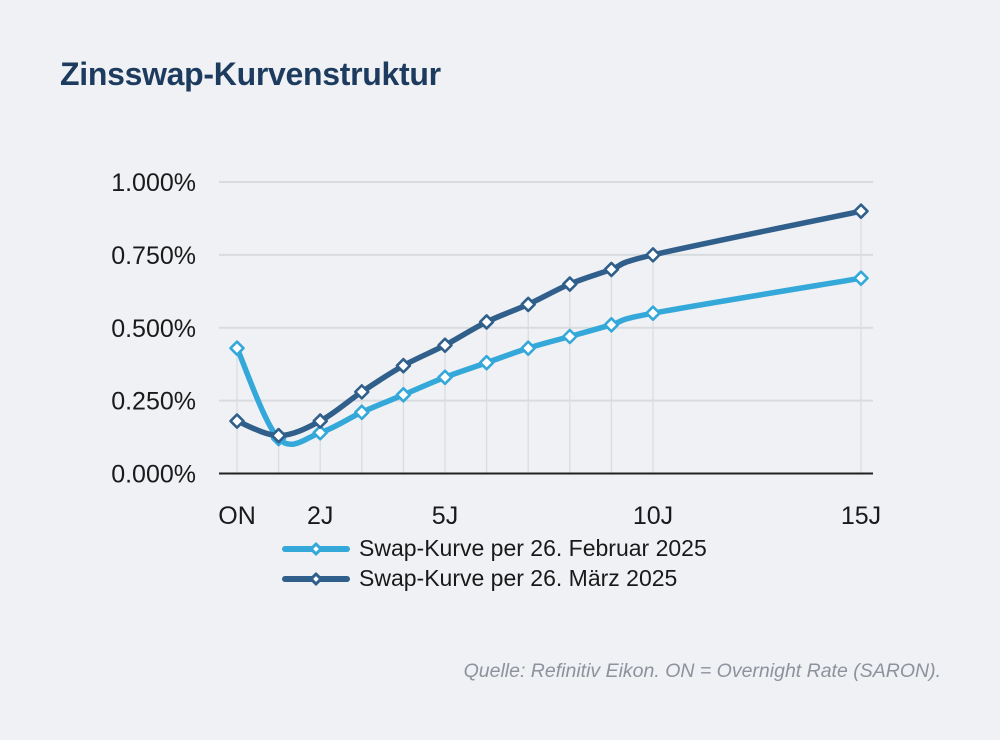 The image size is (1000, 740). Describe the element at coordinates (653, 516) in the screenshot. I see `x-tick-label: 10J` at that location.